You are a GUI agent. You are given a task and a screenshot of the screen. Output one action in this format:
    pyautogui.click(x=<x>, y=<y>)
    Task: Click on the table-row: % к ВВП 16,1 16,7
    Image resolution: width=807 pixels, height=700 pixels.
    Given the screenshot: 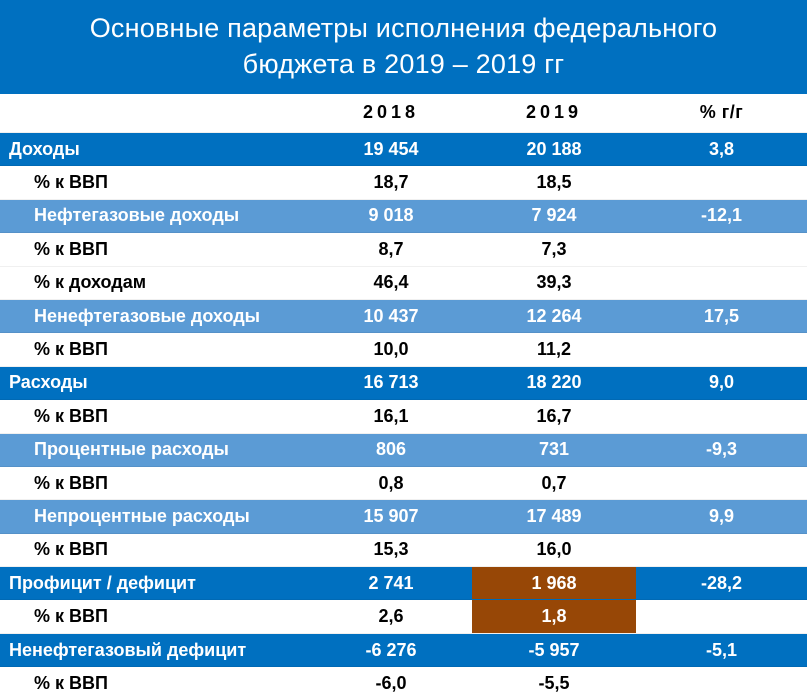 What is the action you would take?
    pyautogui.click(x=403, y=417)
    